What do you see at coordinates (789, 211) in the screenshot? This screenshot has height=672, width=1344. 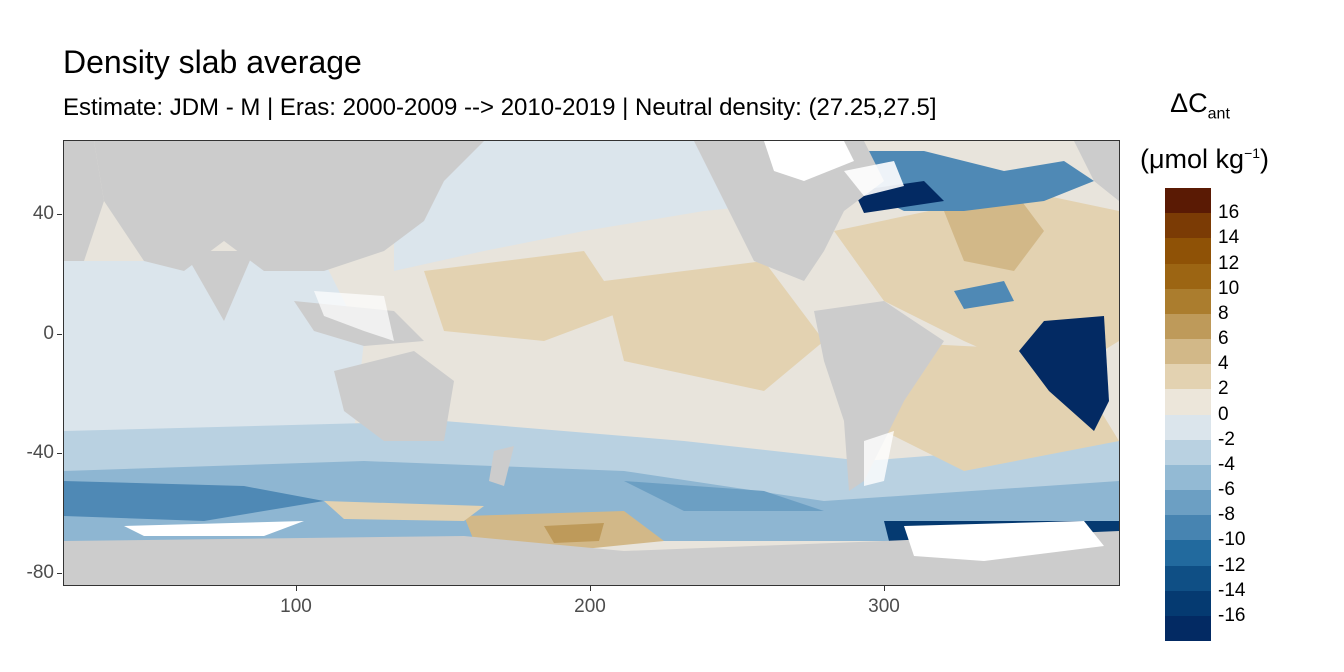 I see `land-north-america` at bounding box center [789, 211].